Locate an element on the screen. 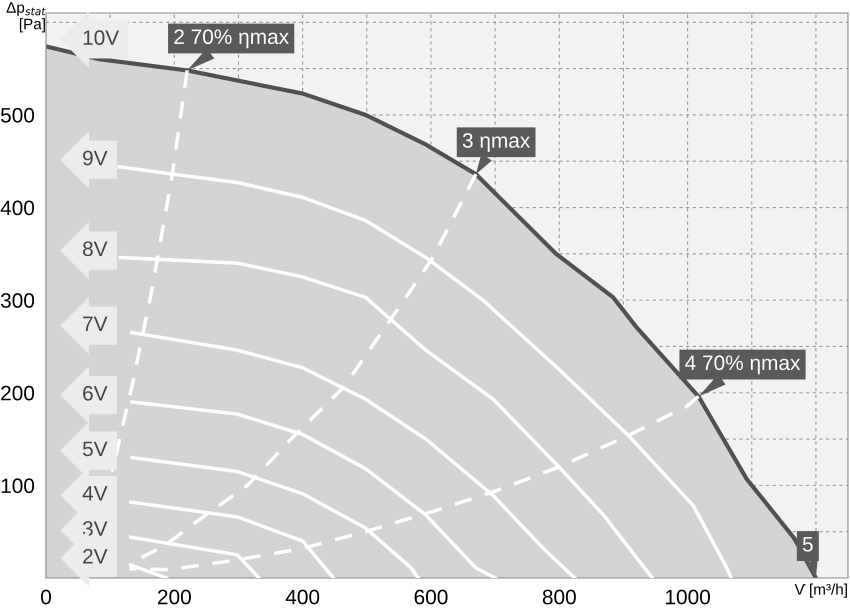 The image size is (850, 609). series-label: 4V is located at coordinates (95, 493).